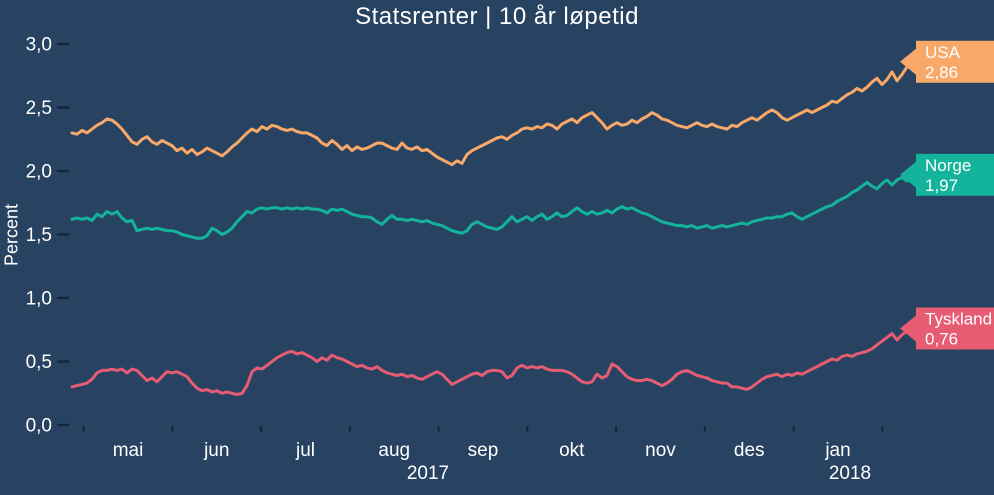  What do you see at coordinates (492, 206) in the screenshot?
I see `series-line-norge` at bounding box center [492, 206].